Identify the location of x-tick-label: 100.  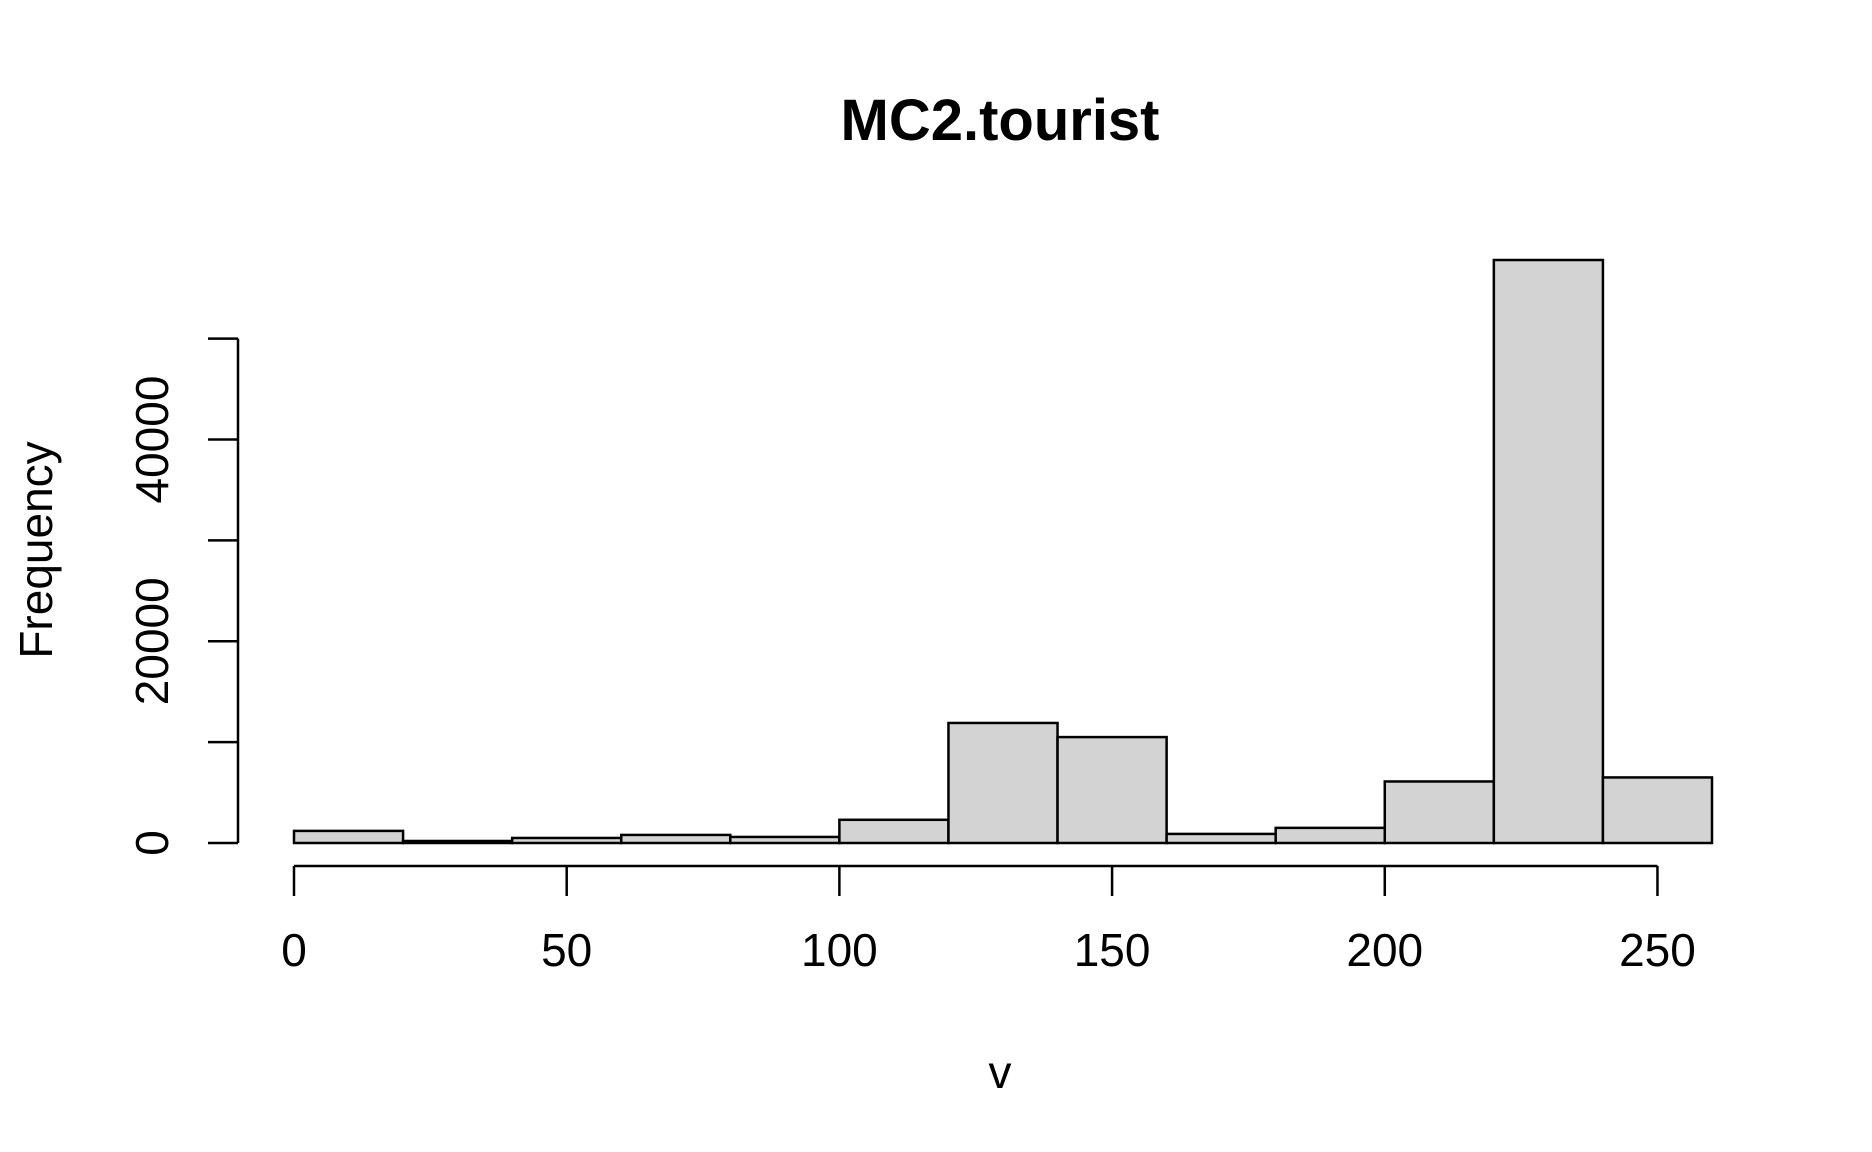
(839, 950).